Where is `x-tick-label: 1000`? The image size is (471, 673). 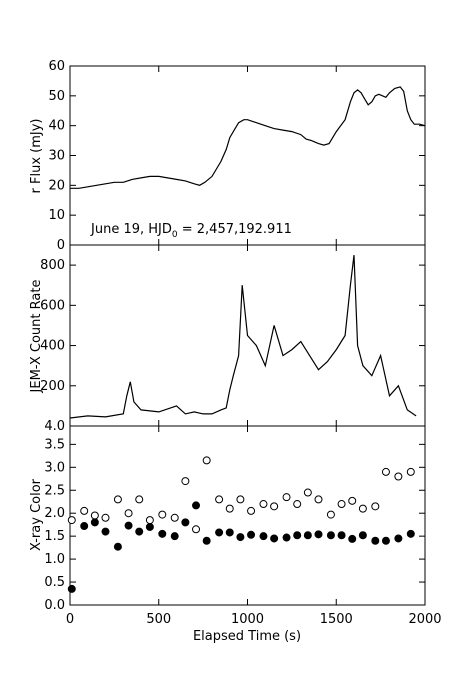
x-tick-label: 1000 is located at coordinates (247, 619).